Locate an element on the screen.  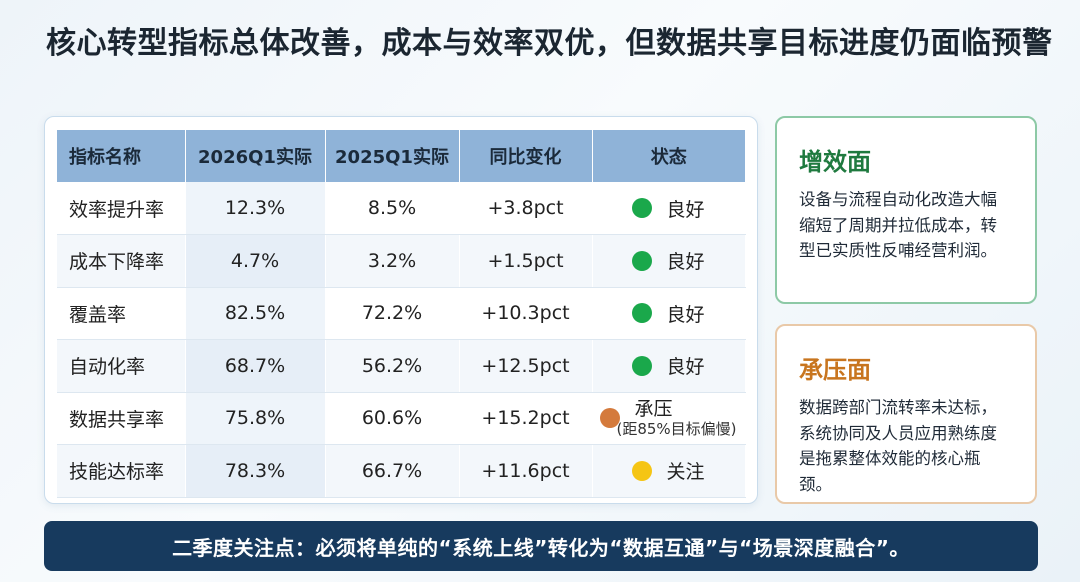
cell-yoy-change: +10.3pct is located at coordinates (526, 313).